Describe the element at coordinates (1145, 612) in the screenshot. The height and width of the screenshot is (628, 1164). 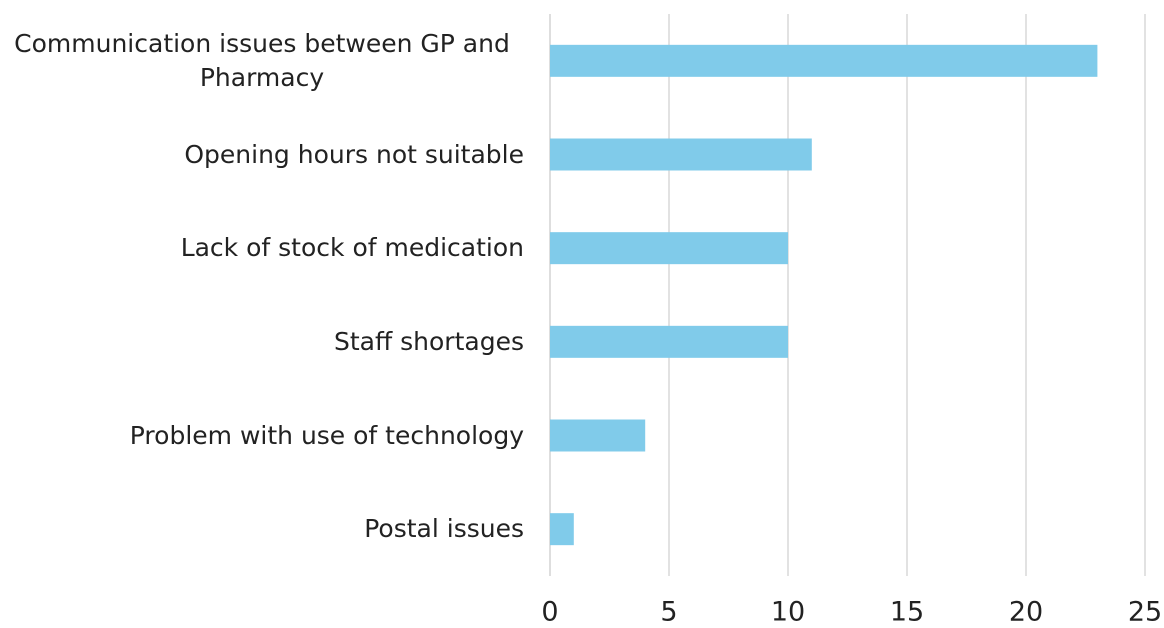
I see `x-tick-label: 25` at that location.